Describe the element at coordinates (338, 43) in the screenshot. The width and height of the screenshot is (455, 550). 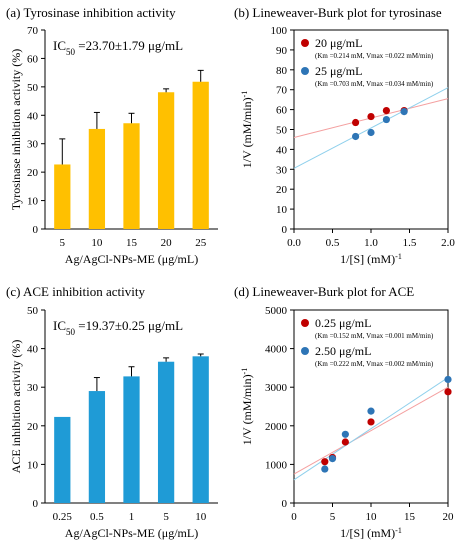
I see `legend-label: 20 μg/mL` at that location.